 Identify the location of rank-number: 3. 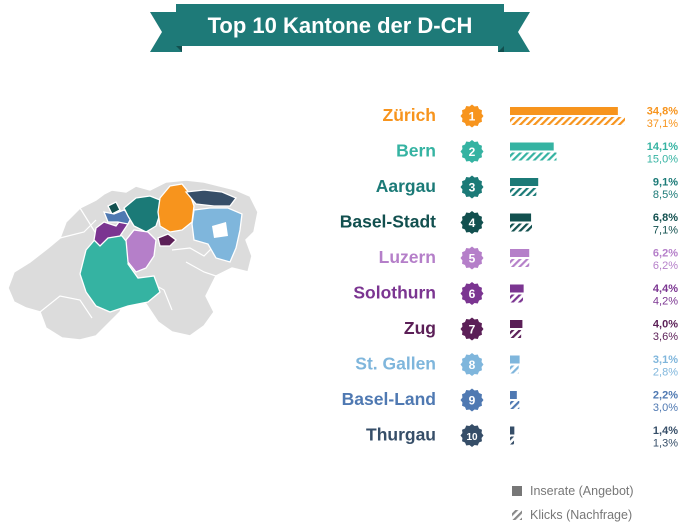
(472, 188).